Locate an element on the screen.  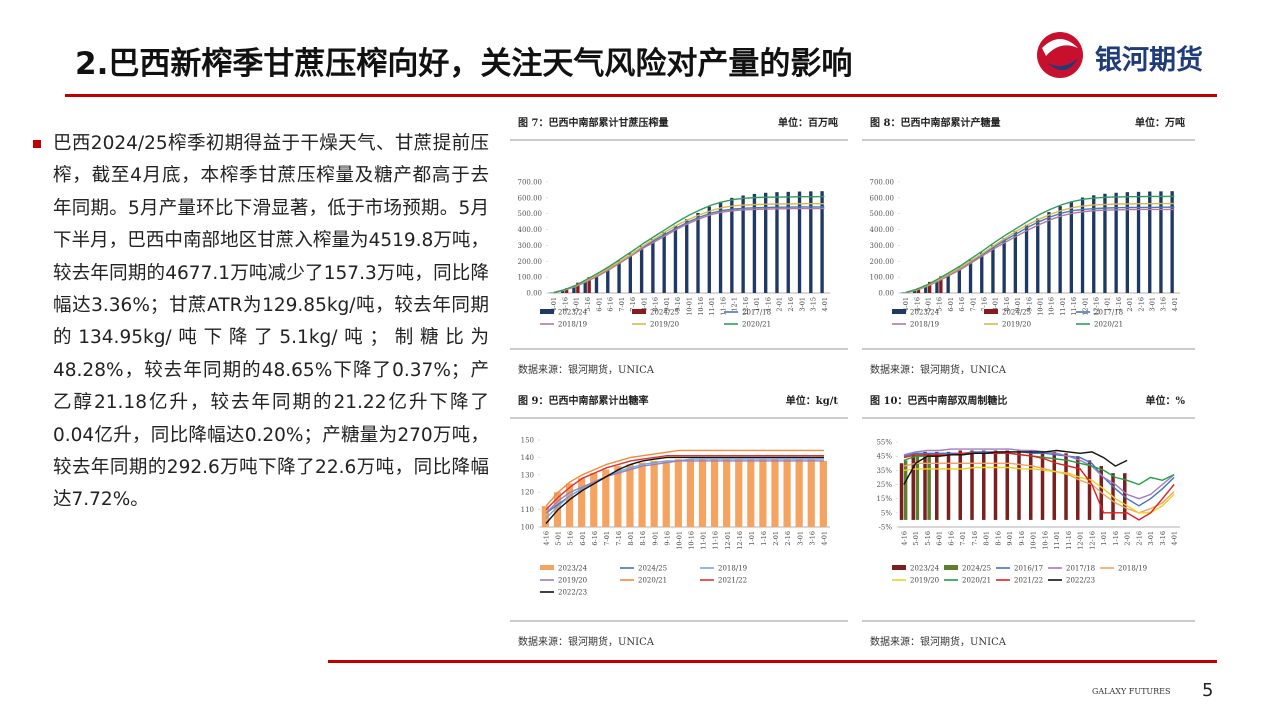
x-tick-label: 9-01 is located at coordinates (1010, 538).